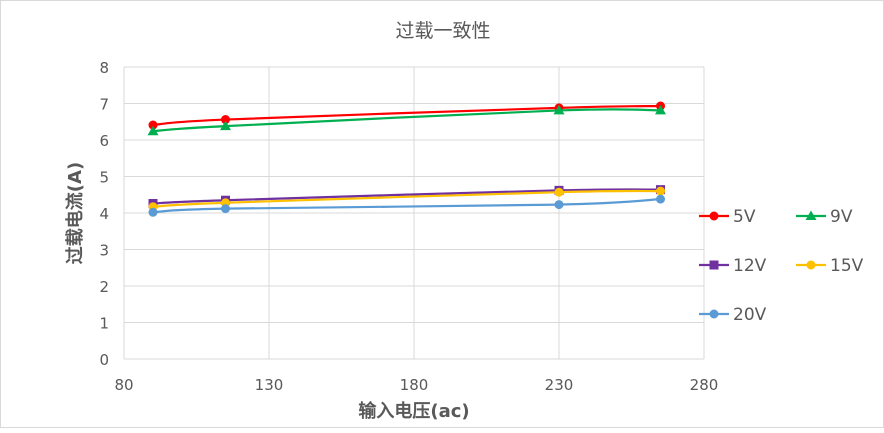 The image size is (884, 433). Describe the element at coordinates (750, 315) in the screenshot. I see `legend-label: 20V` at that location.